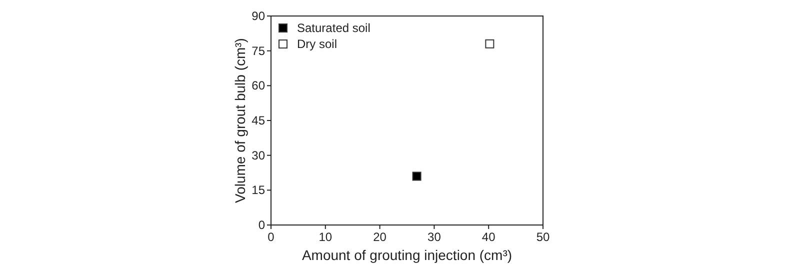 The height and width of the screenshot is (272, 800). I want to click on y-tick-label: 0, so click(262, 225).